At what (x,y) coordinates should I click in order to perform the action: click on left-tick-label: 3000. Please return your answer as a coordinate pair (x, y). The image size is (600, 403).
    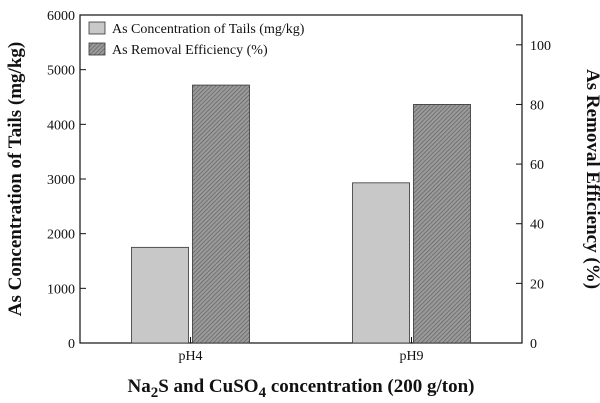
    Looking at the image, I should click on (61, 180).